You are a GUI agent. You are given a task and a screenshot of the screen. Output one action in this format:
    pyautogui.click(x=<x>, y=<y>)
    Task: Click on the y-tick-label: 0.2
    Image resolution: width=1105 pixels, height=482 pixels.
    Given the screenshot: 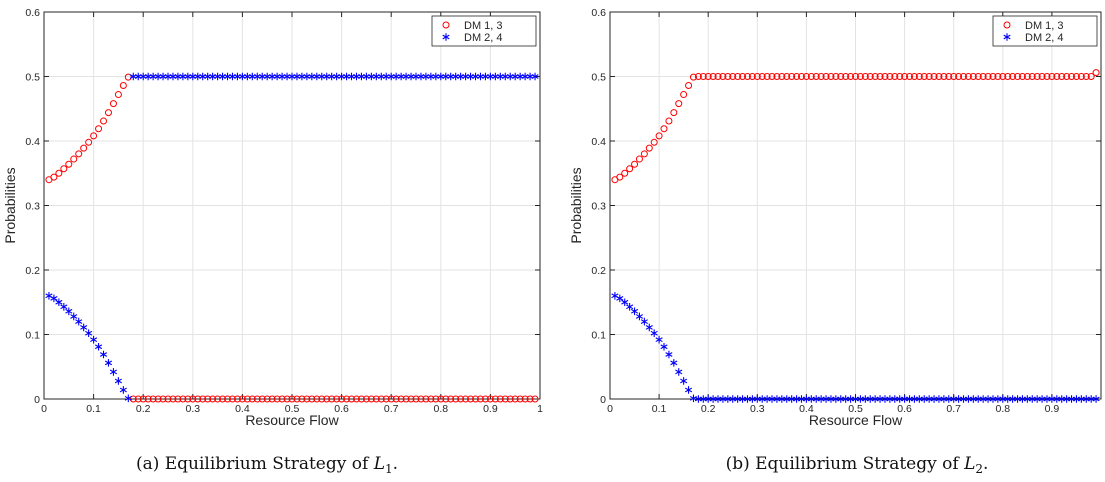 What is the action you would take?
    pyautogui.click(x=32, y=271)
    